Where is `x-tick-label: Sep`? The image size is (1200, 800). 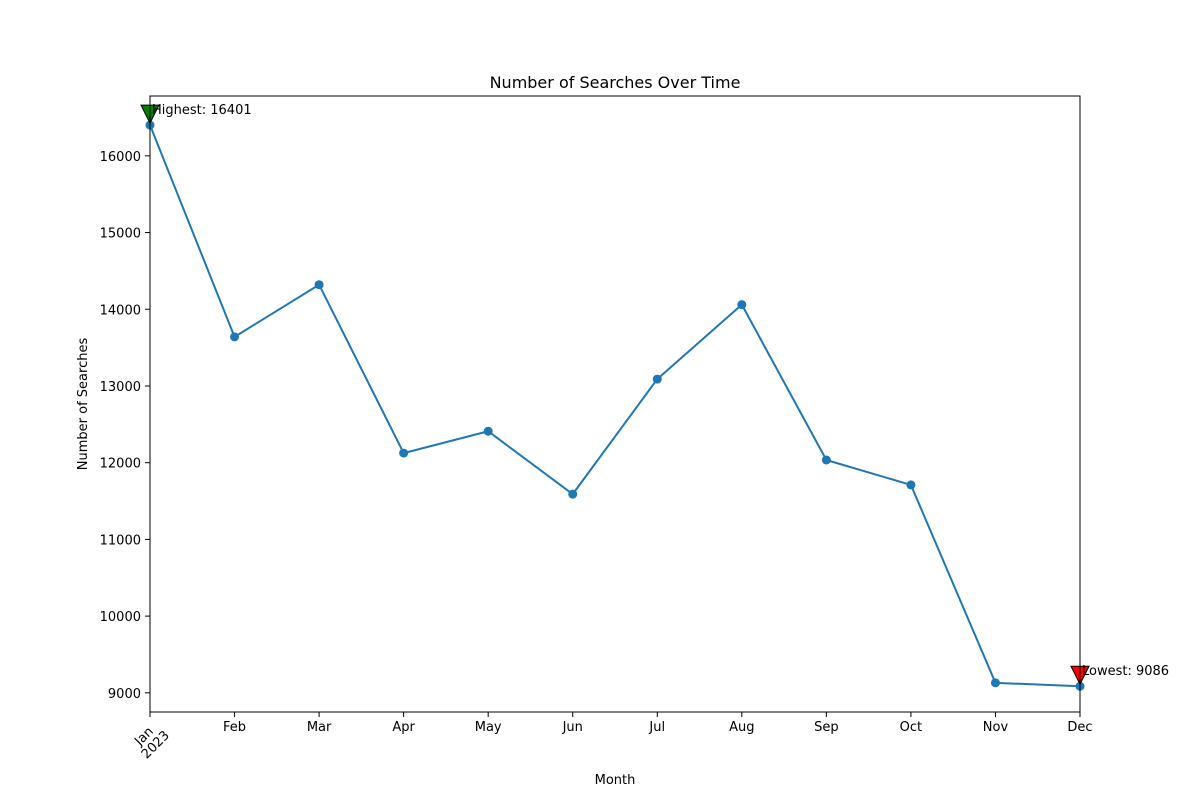
x-tick-label: Sep is located at coordinates (826, 727).